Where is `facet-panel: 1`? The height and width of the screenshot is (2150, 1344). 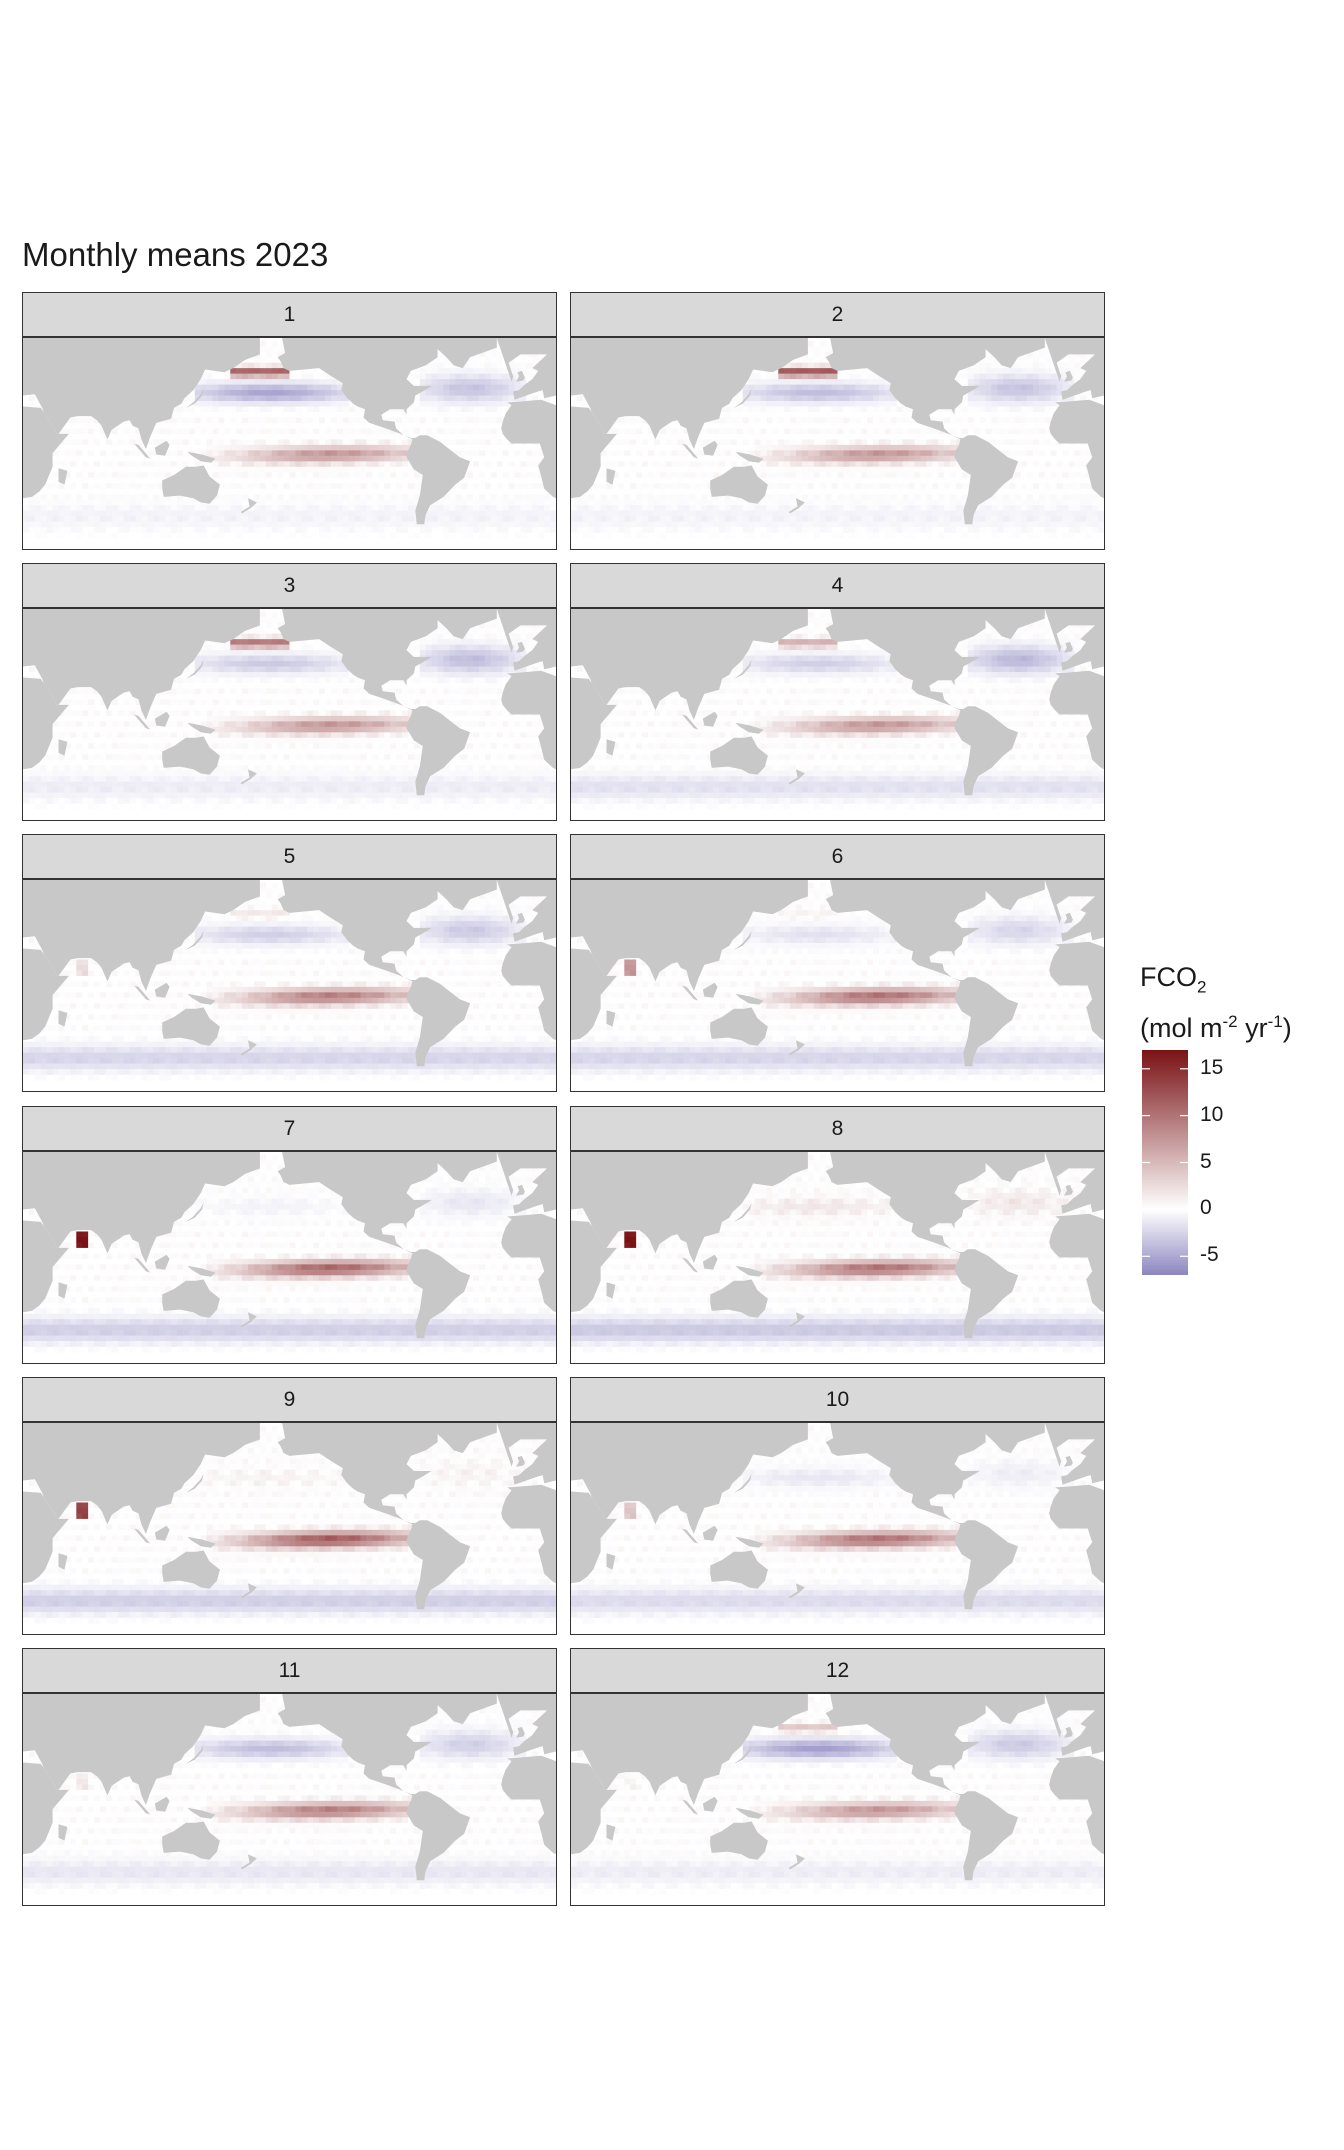 facet-panel: 1 is located at coordinates (289, 421).